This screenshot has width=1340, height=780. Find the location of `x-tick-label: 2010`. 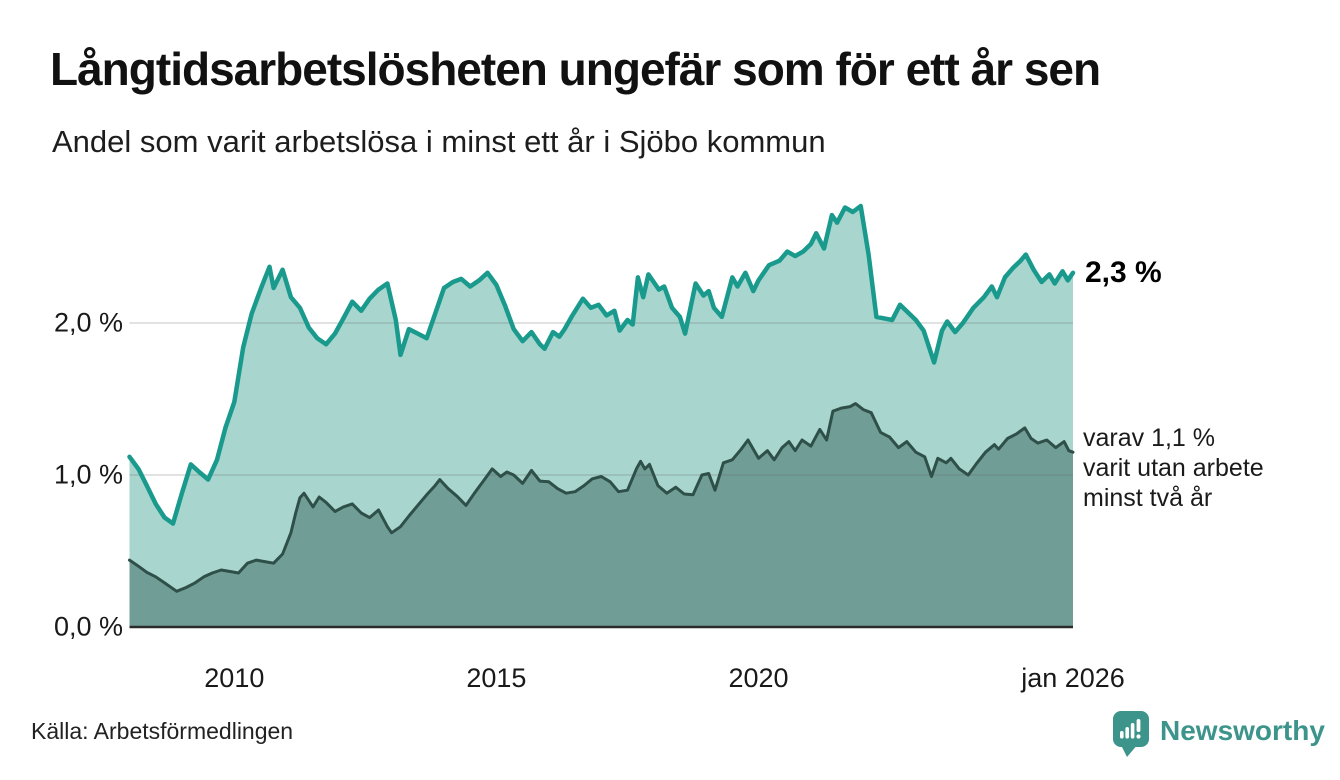

x-tick-label: 2010 is located at coordinates (234, 678).